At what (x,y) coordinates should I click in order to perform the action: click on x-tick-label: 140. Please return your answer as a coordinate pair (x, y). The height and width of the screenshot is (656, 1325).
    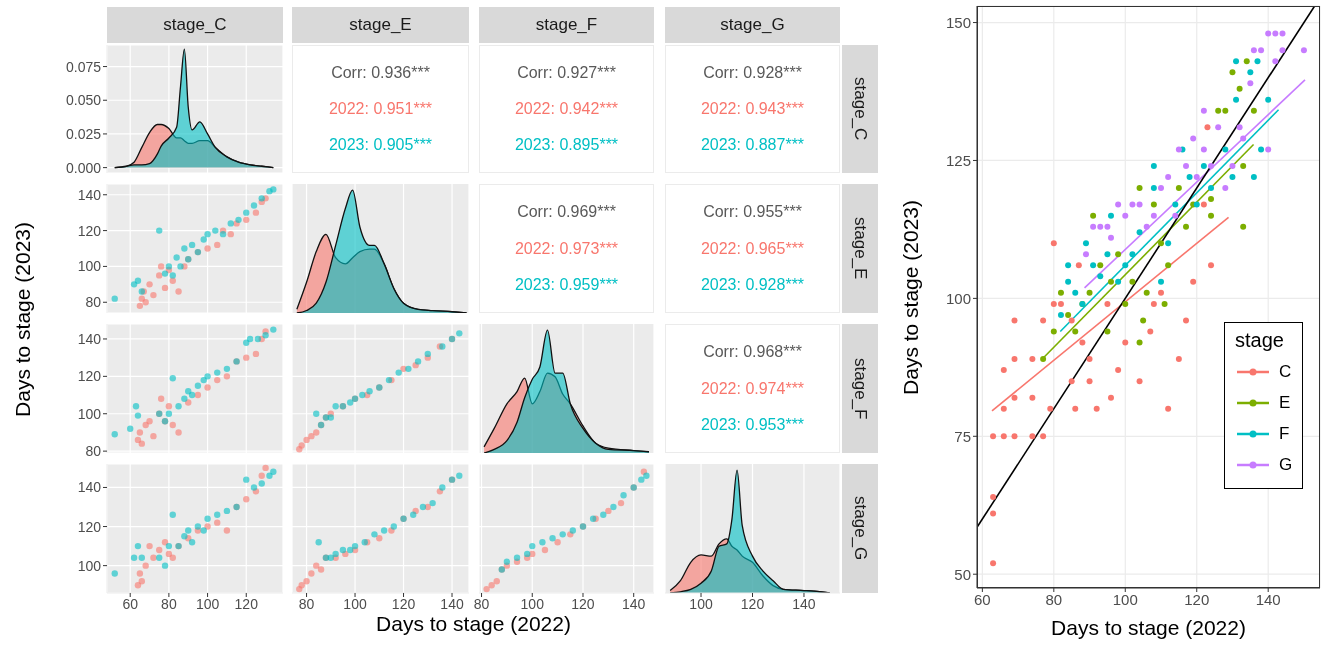
    Looking at the image, I should click on (1268, 599).